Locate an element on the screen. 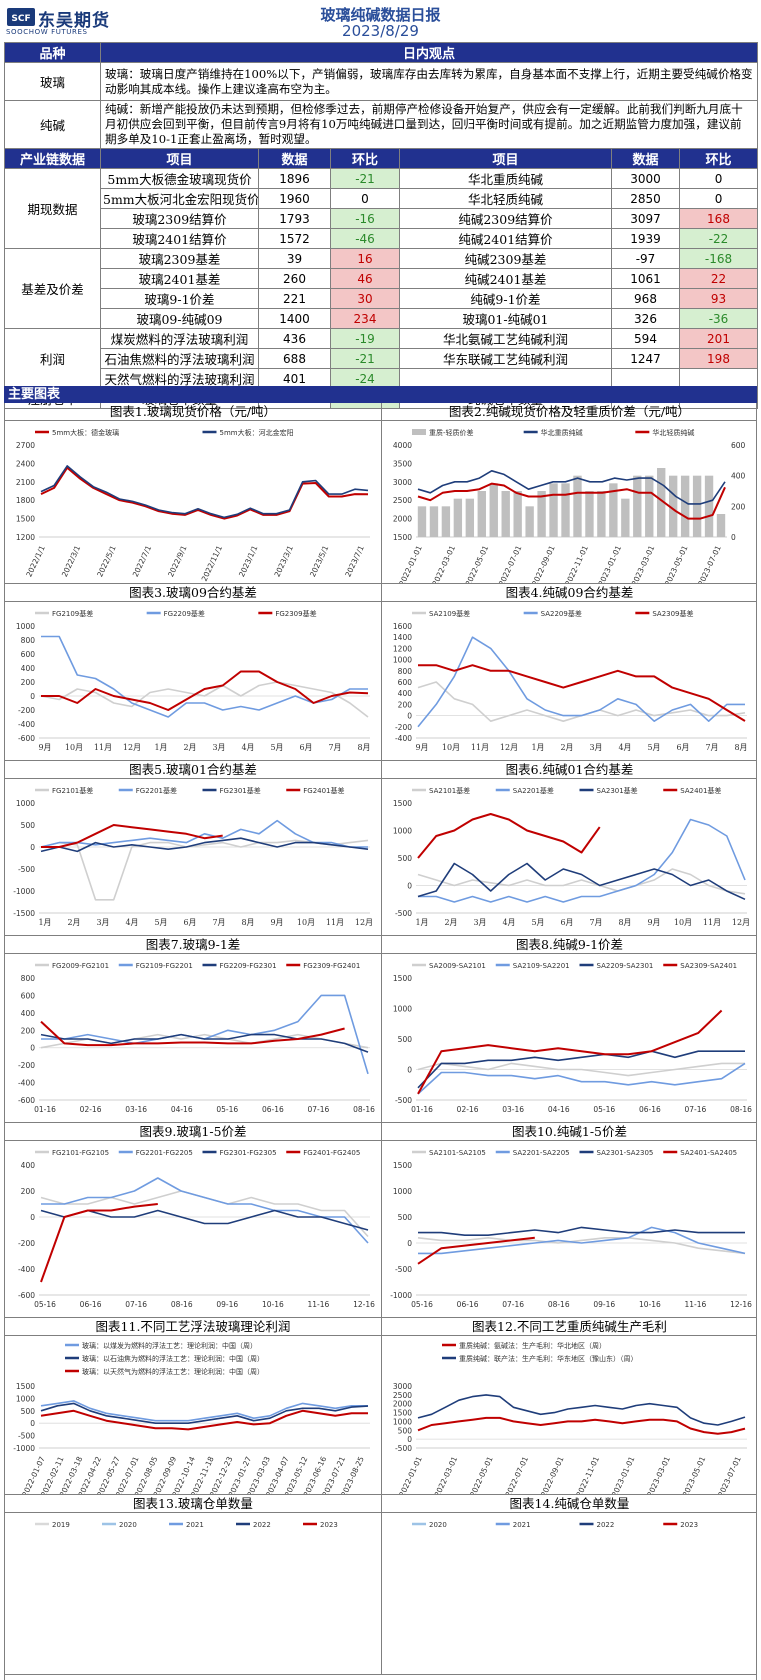  y-tick-label: 2700 is located at coordinates (25, 445).